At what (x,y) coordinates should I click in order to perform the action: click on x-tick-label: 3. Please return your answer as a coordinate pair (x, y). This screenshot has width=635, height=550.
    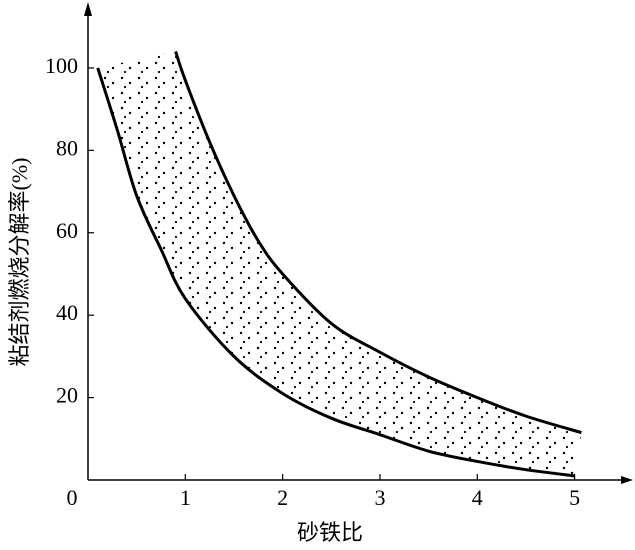
    Looking at the image, I should click on (379, 497).